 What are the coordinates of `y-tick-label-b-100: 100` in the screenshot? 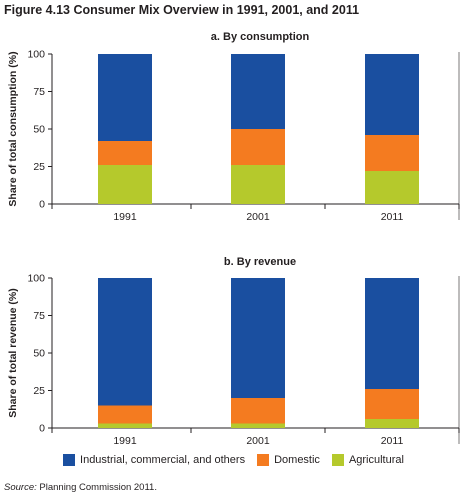 It's located at (36, 279).